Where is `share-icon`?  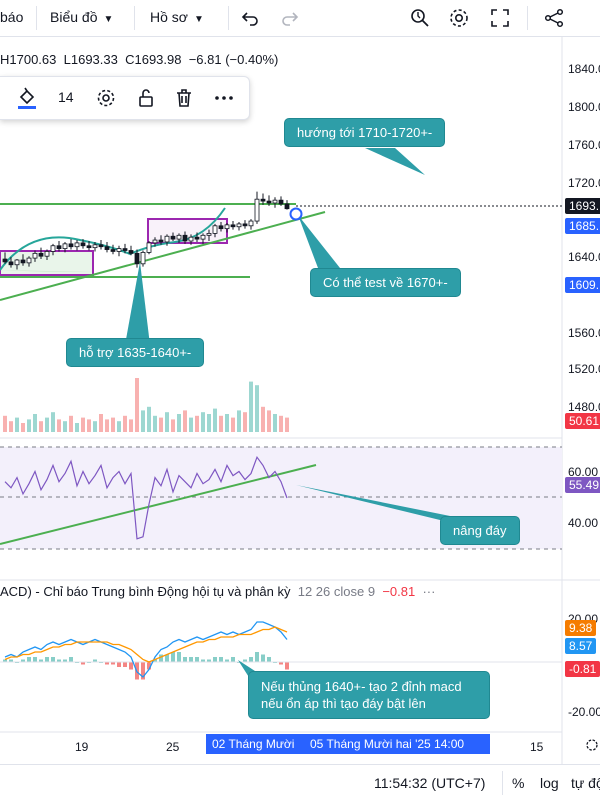
share-icon is located at coordinates (554, 18).